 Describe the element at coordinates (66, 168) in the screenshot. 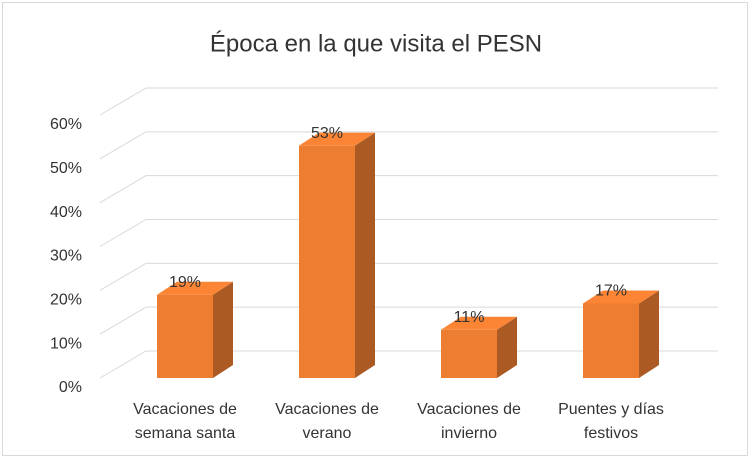

I see `y-tick-label: 50%` at that location.